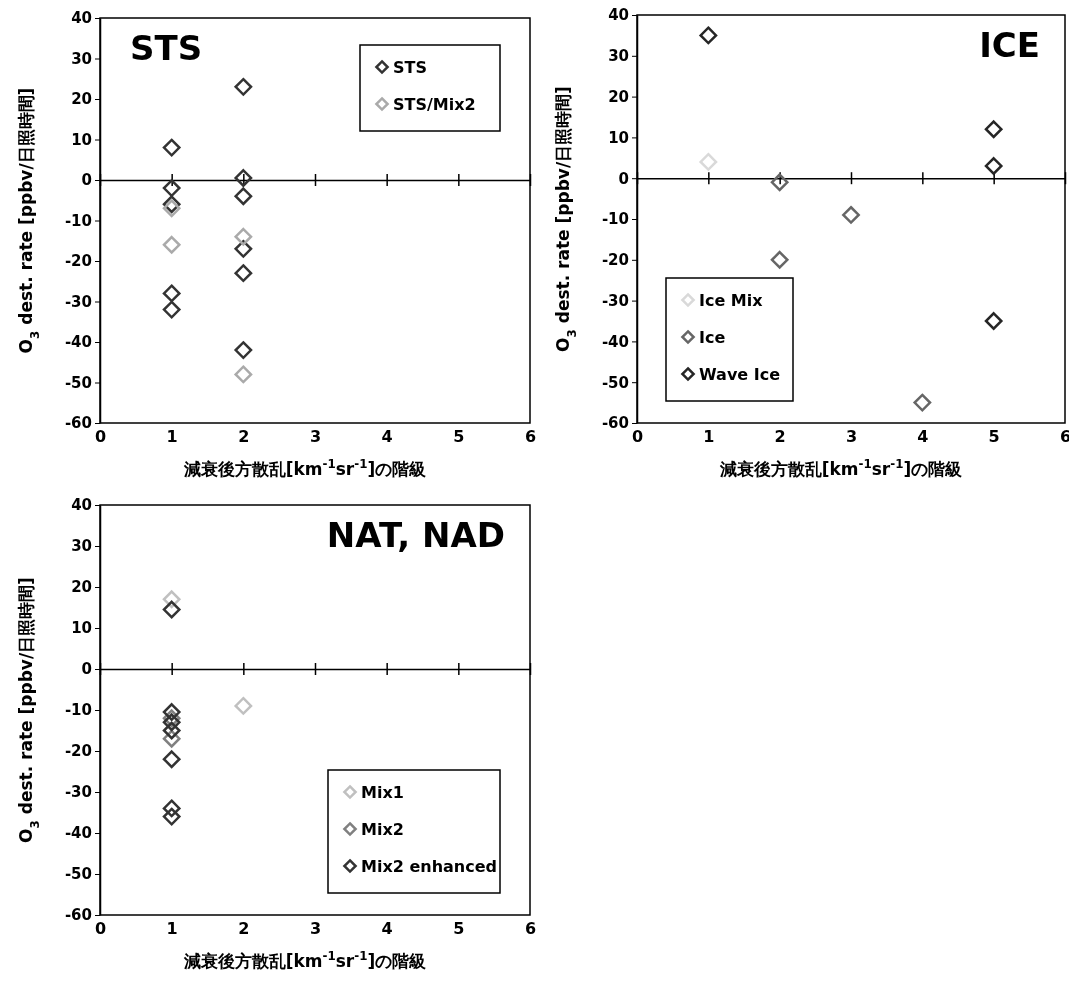  Describe the element at coordinates (740, 374) in the screenshot. I see `legend-label: Wave Ice` at that location.